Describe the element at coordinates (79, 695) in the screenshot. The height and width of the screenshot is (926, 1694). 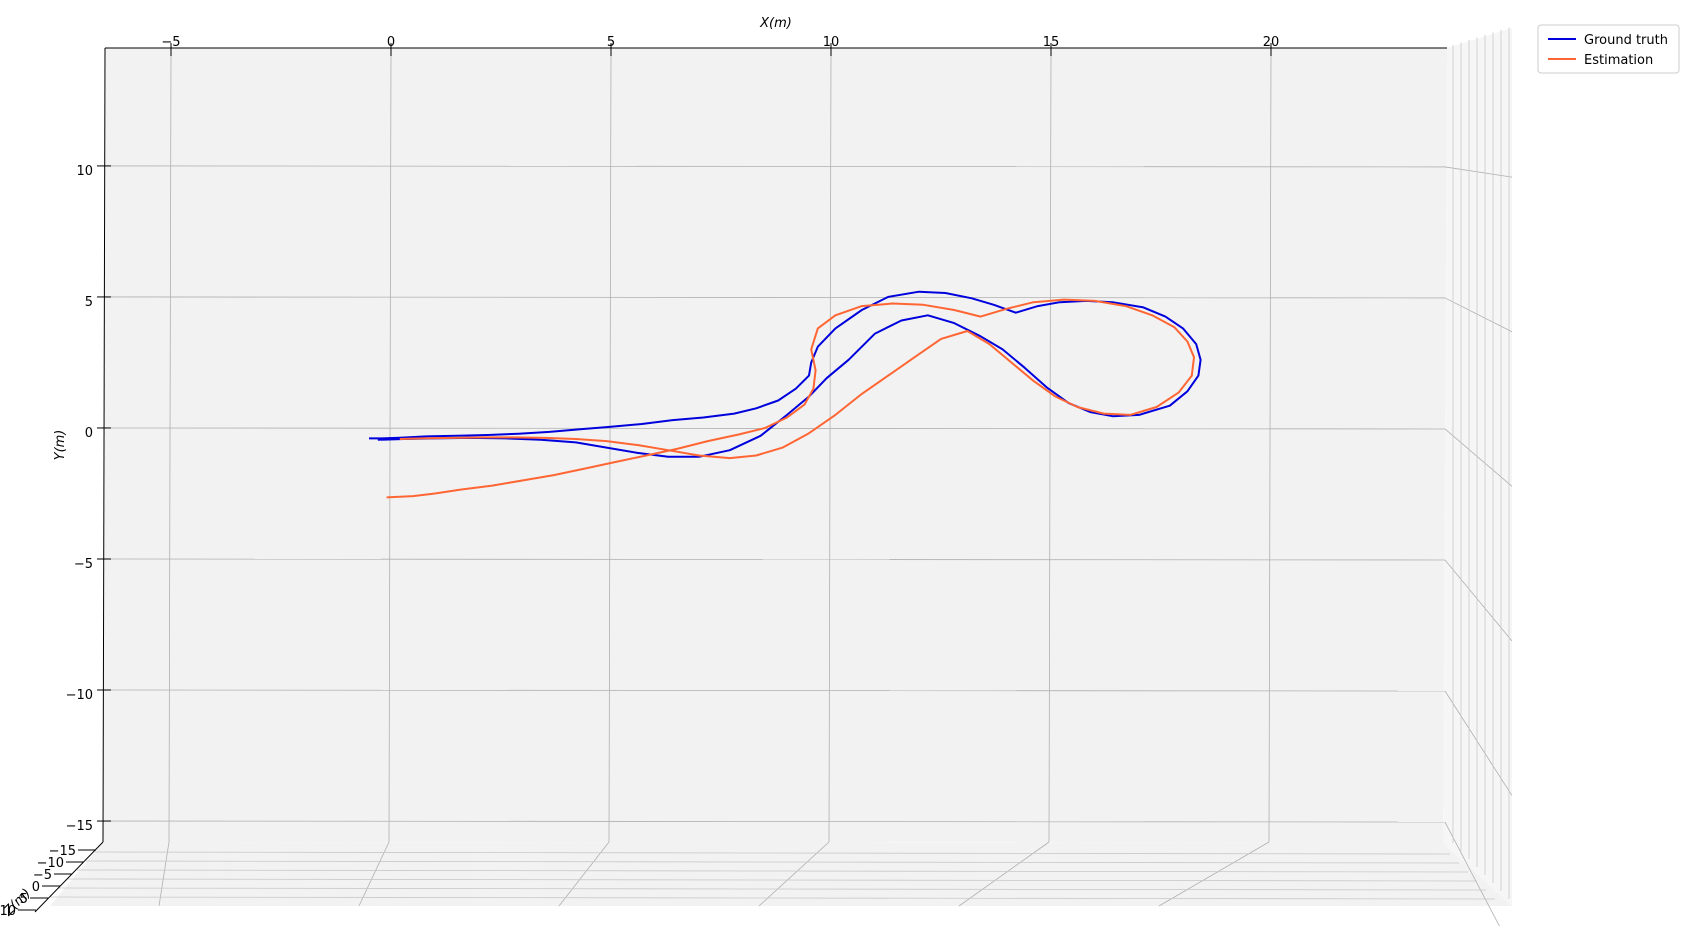
I see `y-tick-label: −10` at that location.